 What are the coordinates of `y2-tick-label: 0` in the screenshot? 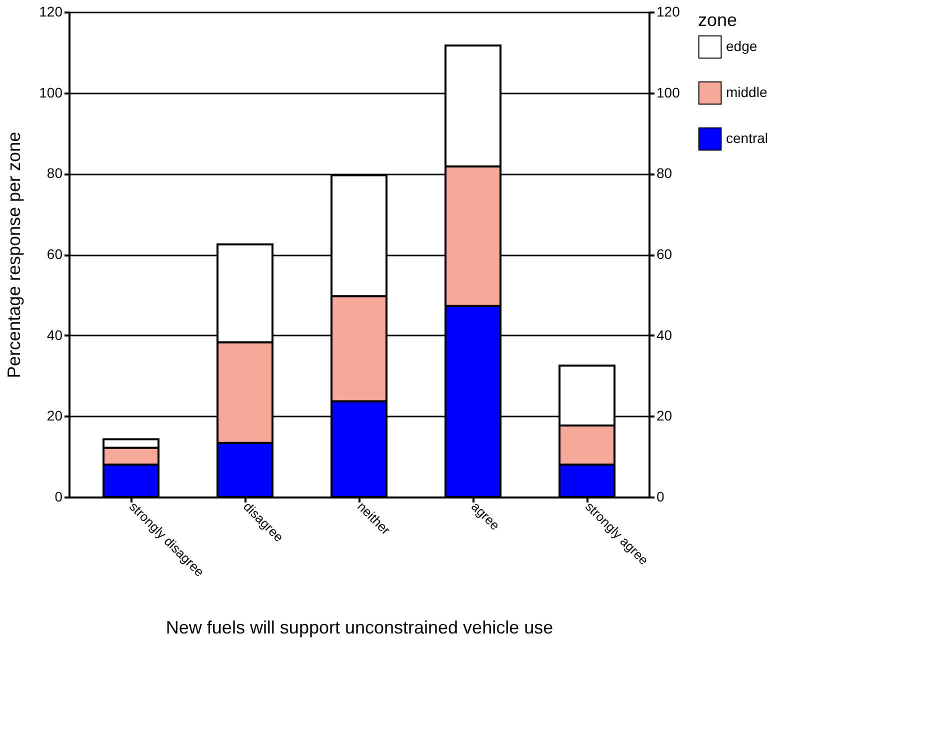 It's located at (660, 496).